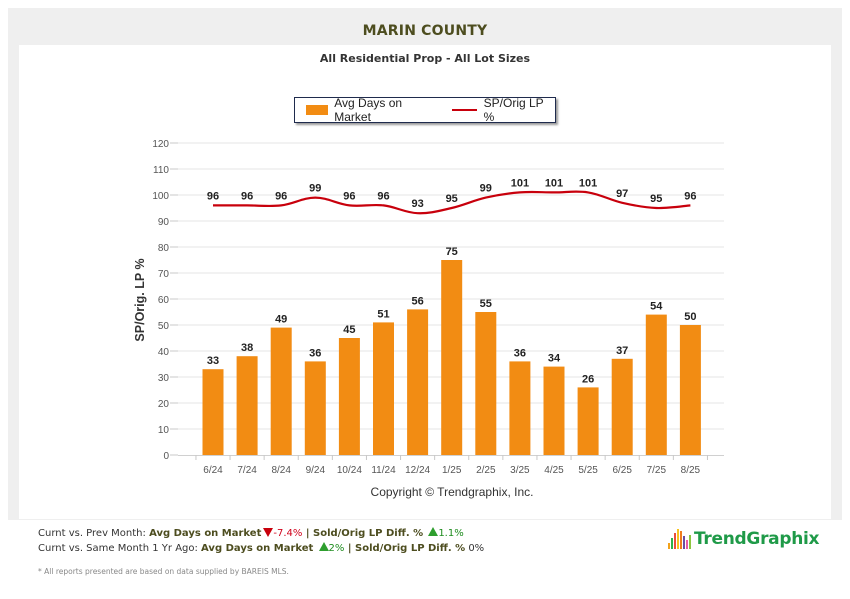  I want to click on bar-data-label: 50, so click(690, 317).